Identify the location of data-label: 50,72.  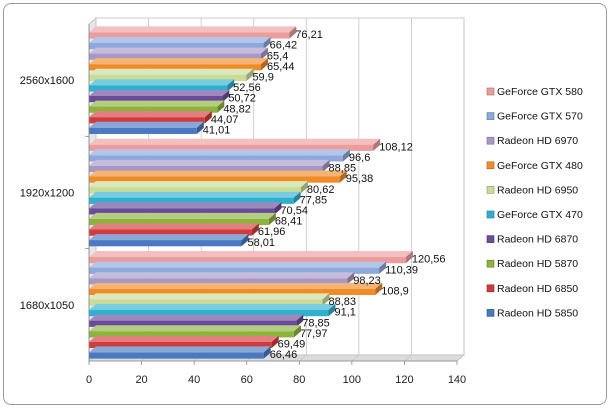
(242, 99).